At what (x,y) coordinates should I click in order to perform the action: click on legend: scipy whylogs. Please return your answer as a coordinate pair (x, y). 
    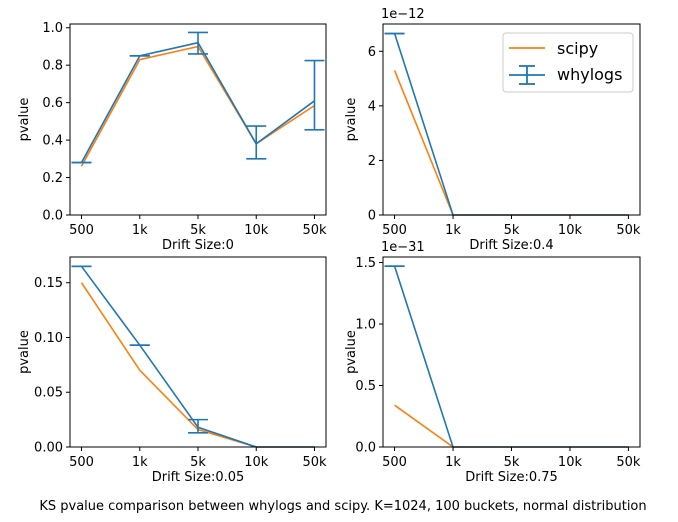
    Looking at the image, I should click on (568, 62).